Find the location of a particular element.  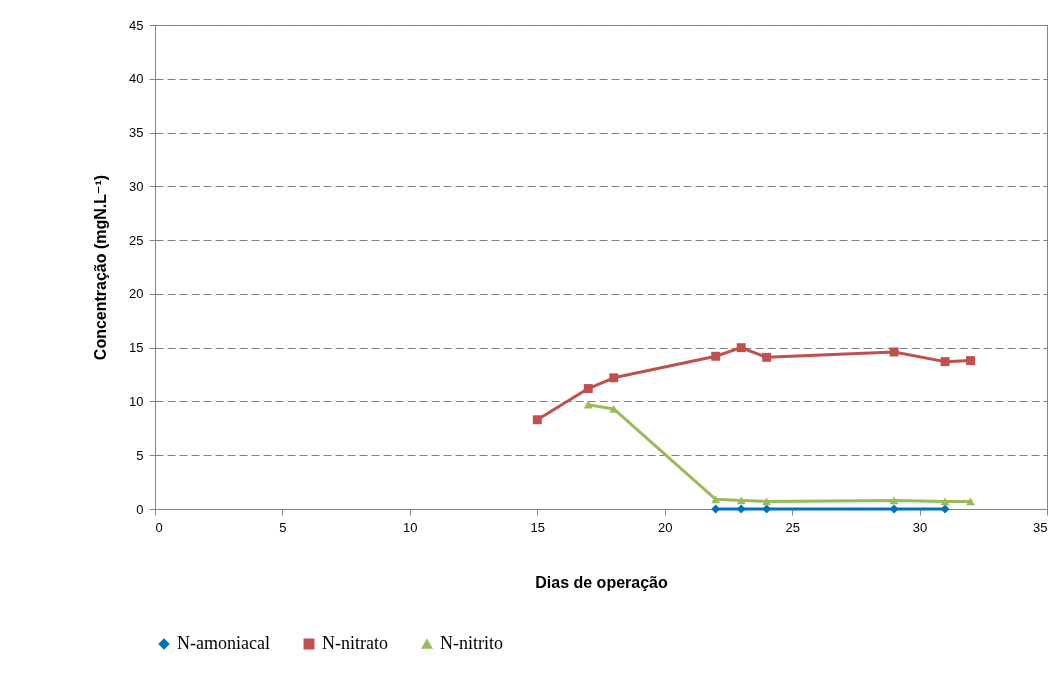

y-tick-label: 0 is located at coordinates (140, 509).